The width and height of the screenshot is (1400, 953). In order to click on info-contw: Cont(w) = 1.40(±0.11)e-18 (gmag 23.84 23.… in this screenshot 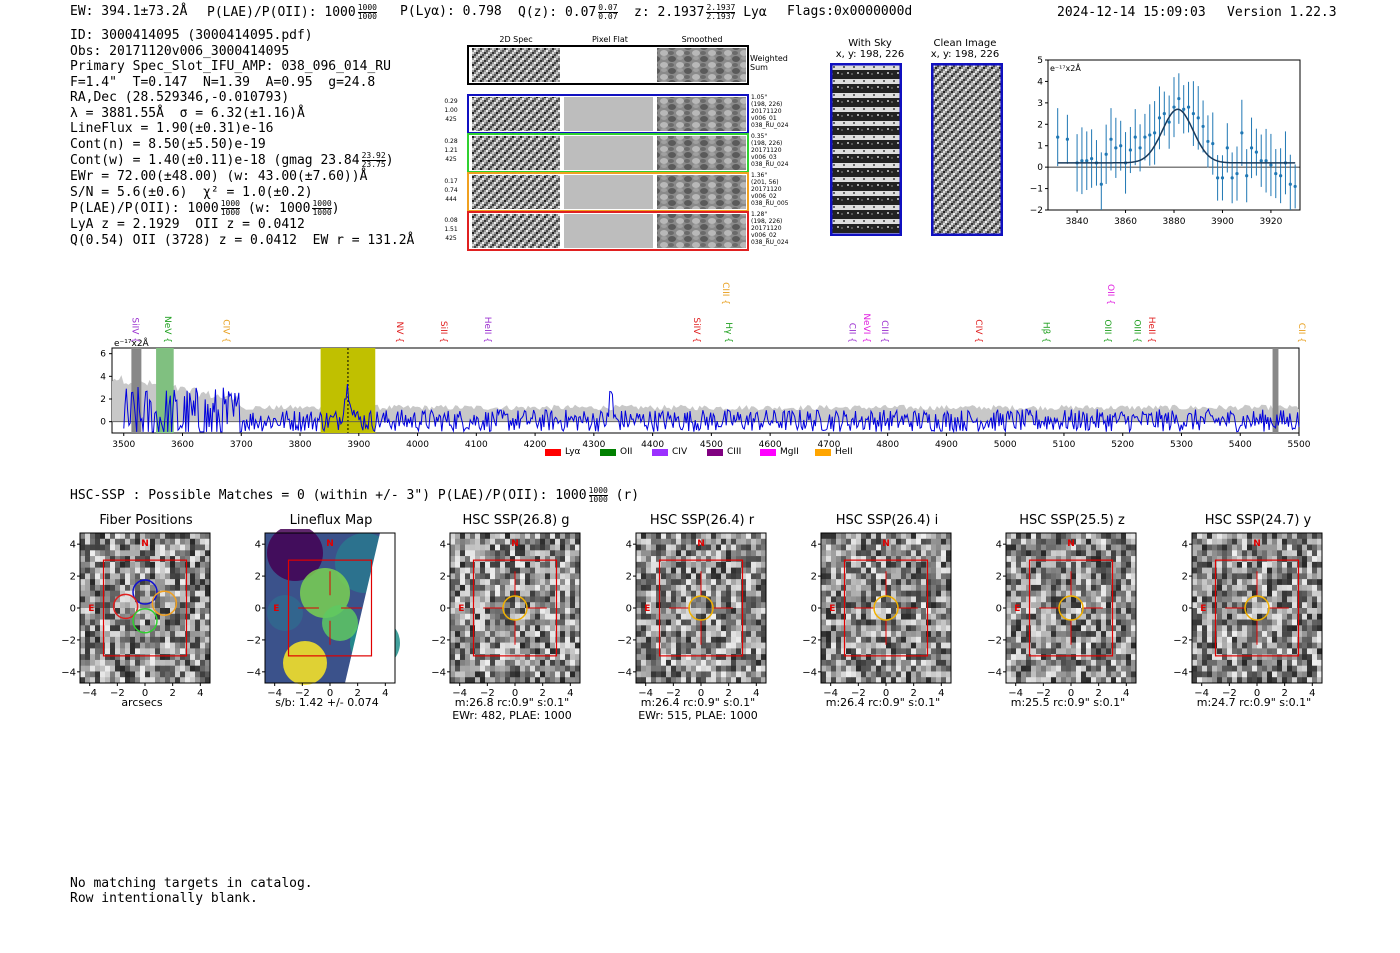, I will do `click(242, 160)`.